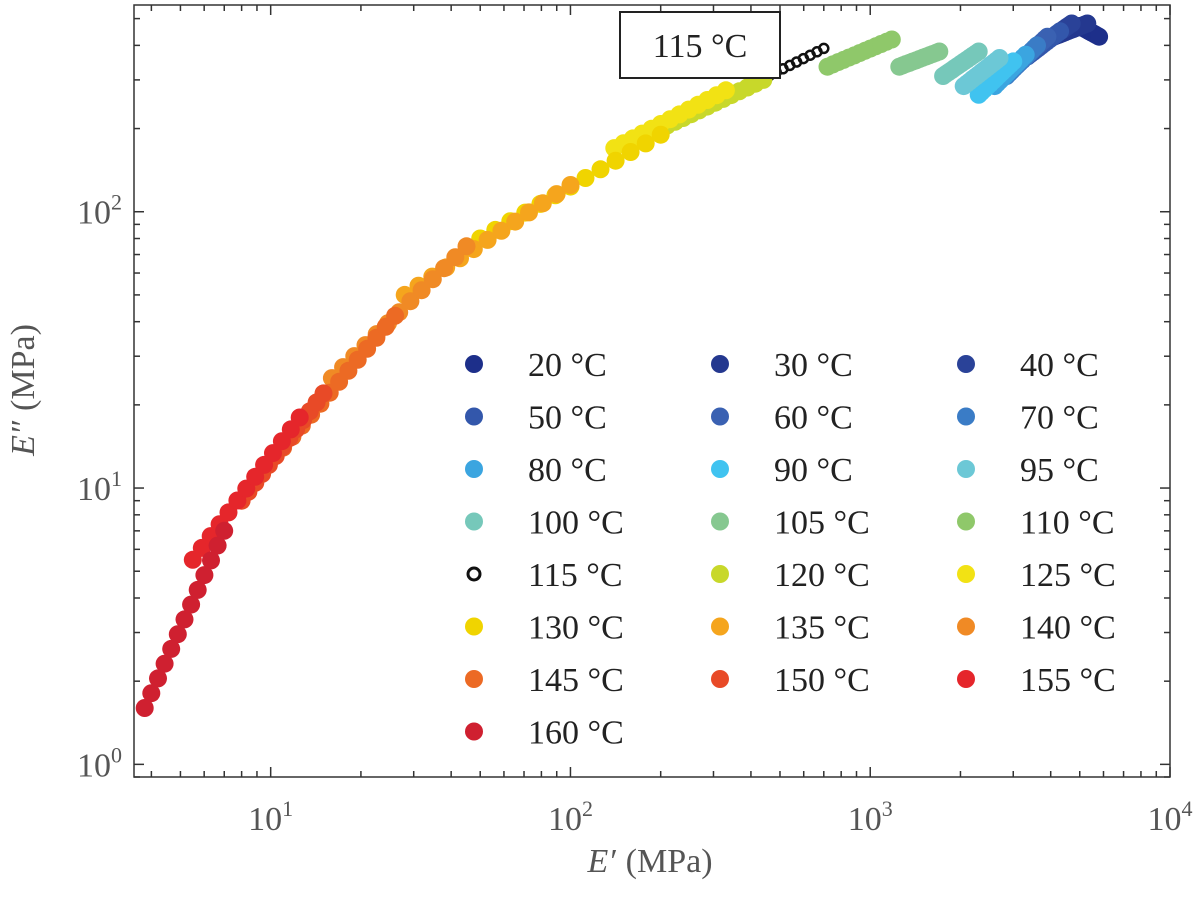 This screenshot has height=914, width=1200. I want to click on legend-label-6: 80 °C, so click(567, 470).